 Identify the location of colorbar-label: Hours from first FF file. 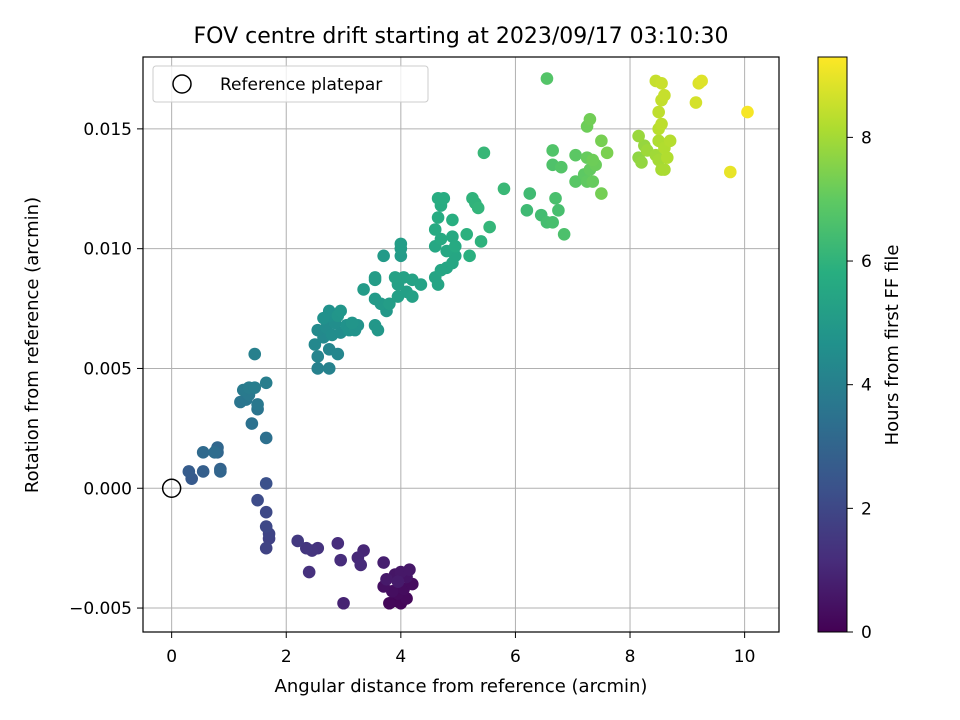
(892, 345).